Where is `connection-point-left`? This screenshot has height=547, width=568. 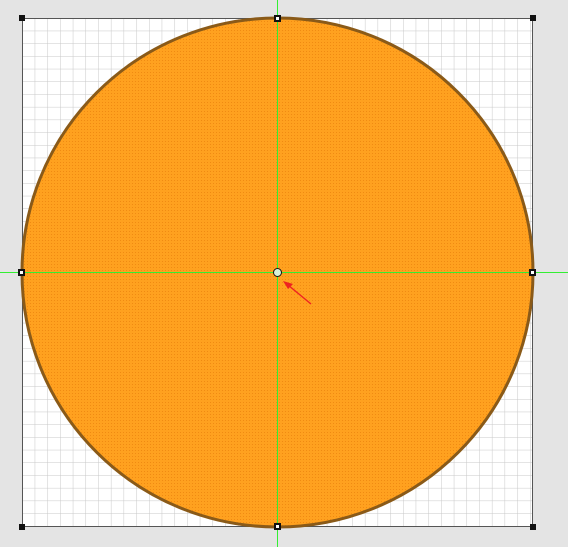
connection-point-left is located at coordinates (21, 272).